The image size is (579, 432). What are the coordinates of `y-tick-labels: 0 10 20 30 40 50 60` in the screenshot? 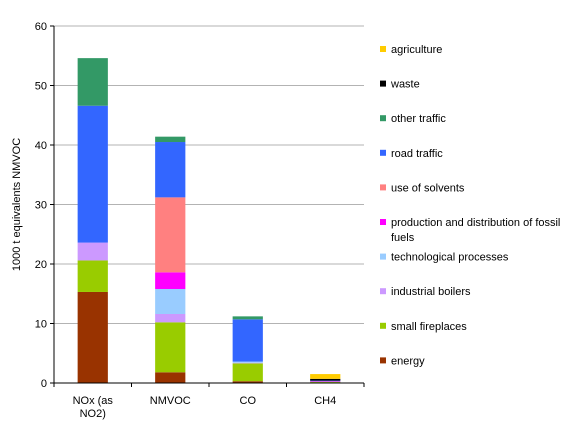 It's located at (41, 205).